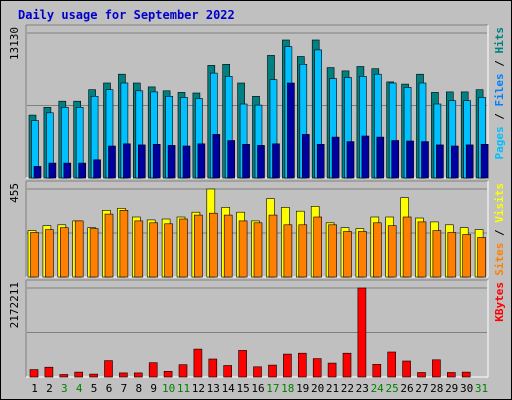  What do you see at coordinates (362, 388) in the screenshot?
I see `x-tick-label-day-23: 23` at bounding box center [362, 388].